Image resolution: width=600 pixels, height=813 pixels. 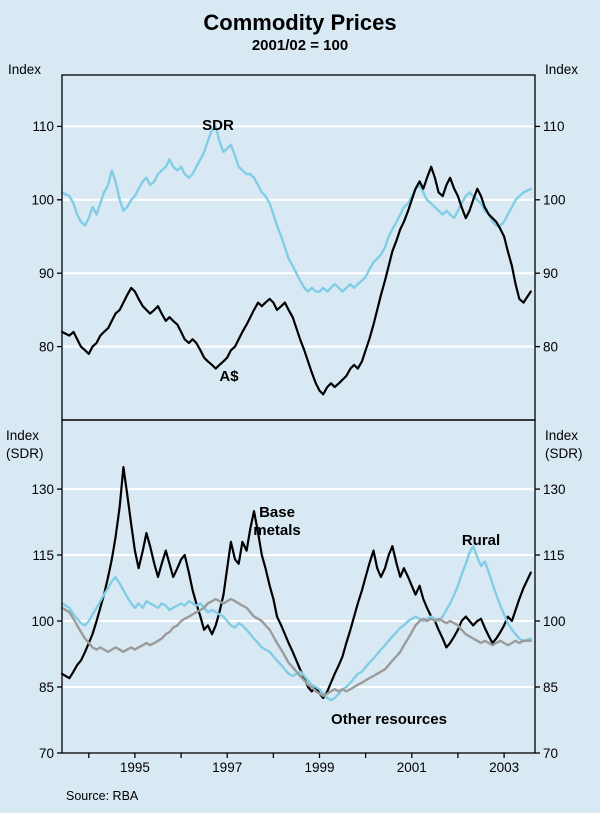 What do you see at coordinates (277, 512) in the screenshot?
I see `series-label-base-metals-line1: Base` at bounding box center [277, 512].